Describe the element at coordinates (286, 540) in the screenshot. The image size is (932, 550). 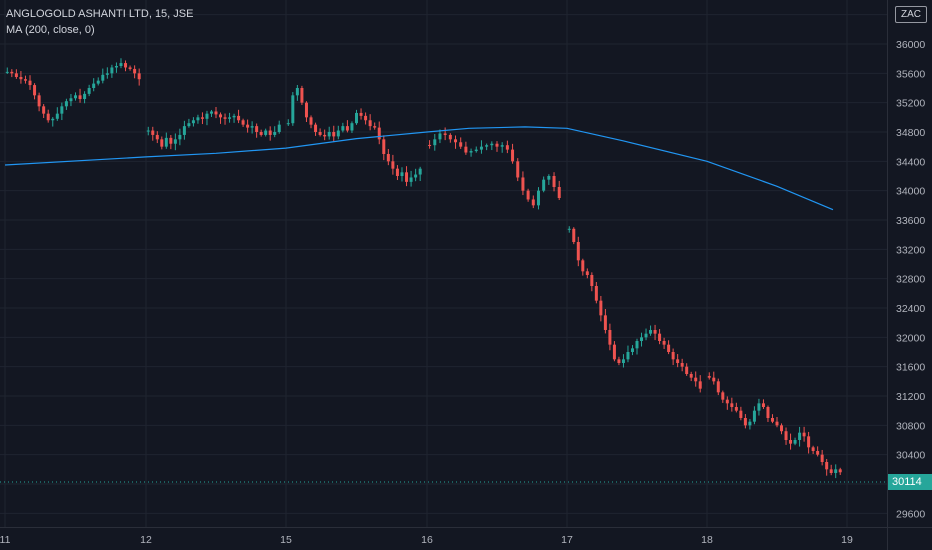
I see `time-tick-label: 15` at that location.